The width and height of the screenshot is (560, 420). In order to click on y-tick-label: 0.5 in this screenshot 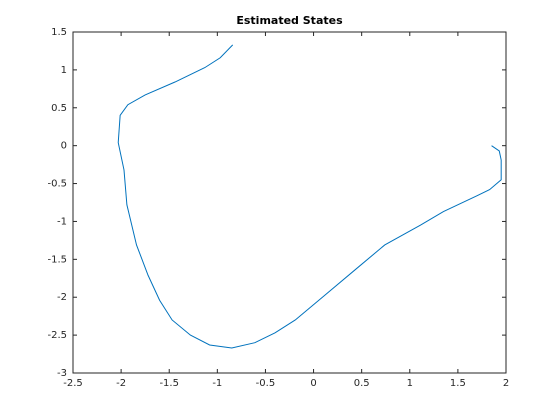, I will do `click(59, 108)`.